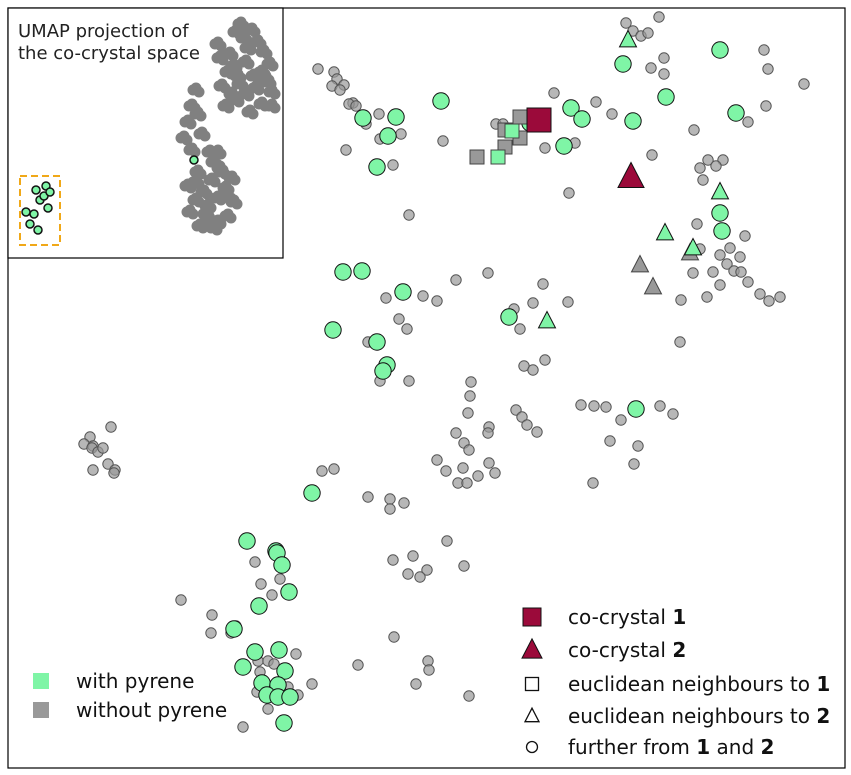 This screenshot has height=775, width=851. What do you see at coordinates (109, 42) in the screenshot?
I see `inset-title: UMAP projection of the co-crystal space` at bounding box center [109, 42].